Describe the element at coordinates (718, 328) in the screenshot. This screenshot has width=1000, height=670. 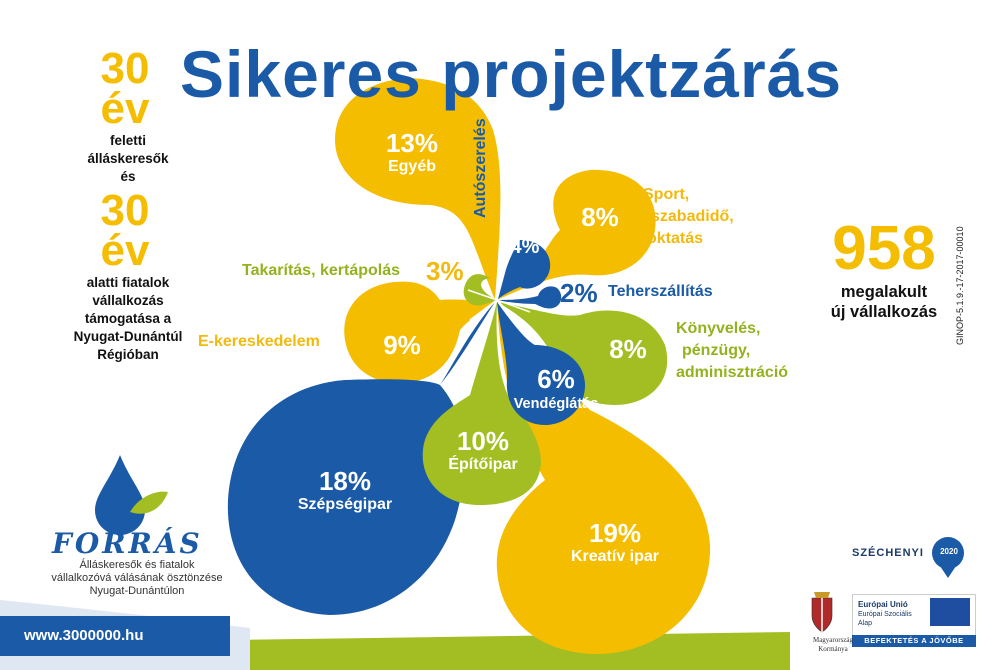
I see `petal-konyv-label-line: Könyvelés,` at that location.